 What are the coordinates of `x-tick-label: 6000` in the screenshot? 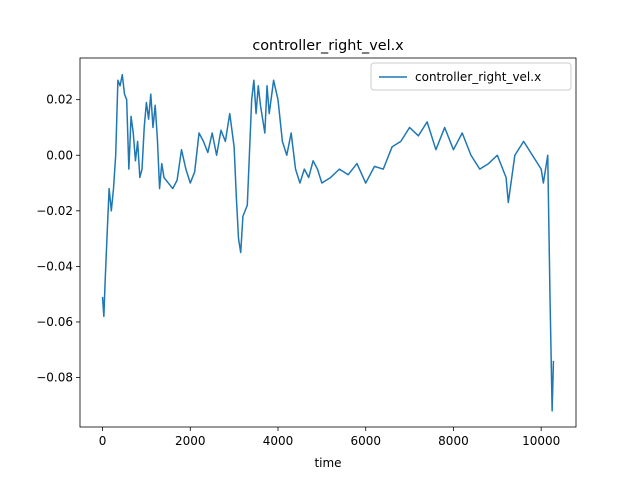 It's located at (365, 441).